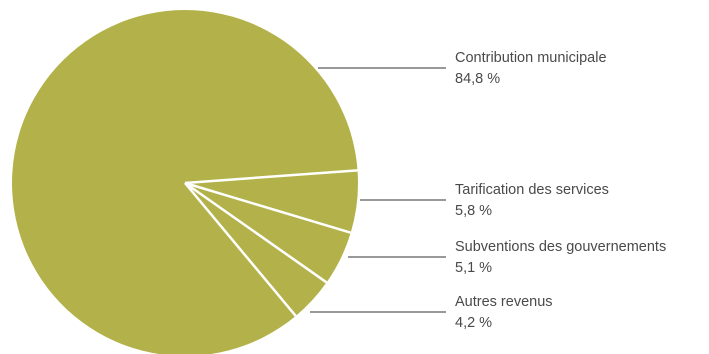 Image resolution: width=709 pixels, height=354 pixels. I want to click on leader-lines, so click(378, 190).